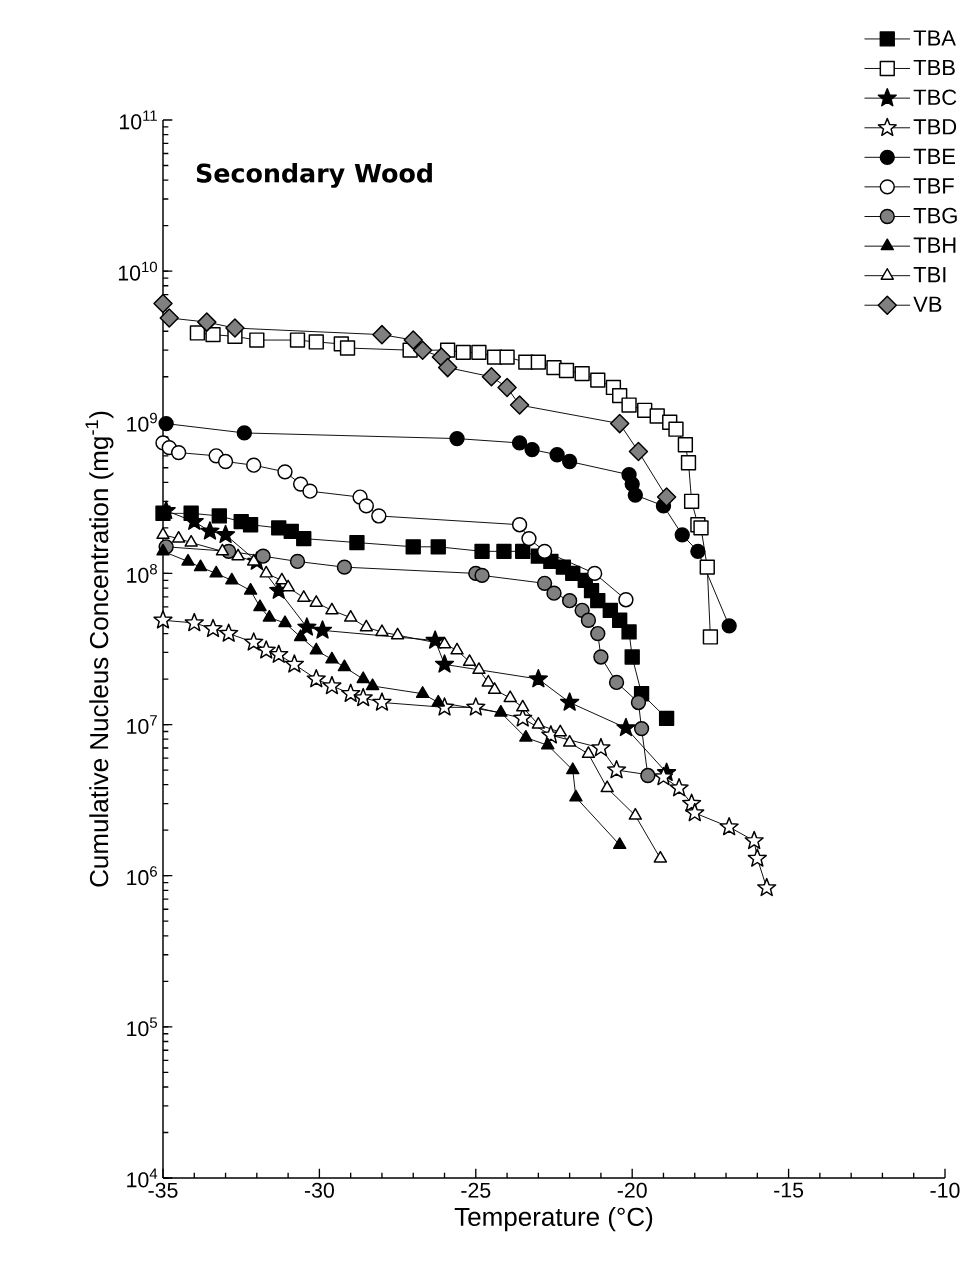 Image resolution: width=968 pixels, height=1279 pixels. Describe the element at coordinates (933, 186) in the screenshot. I see `legend-label: TBF` at that location.